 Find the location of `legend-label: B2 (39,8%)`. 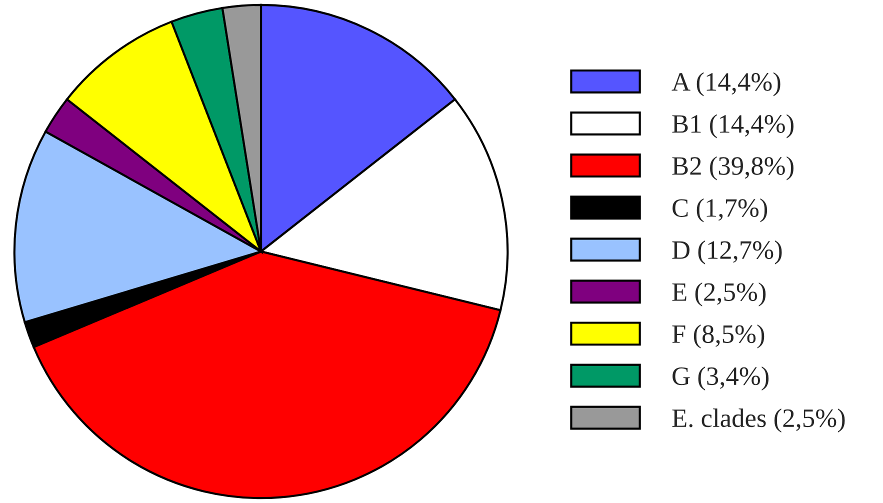

legend-label: B2 (39,8%) is located at coordinates (733, 168).